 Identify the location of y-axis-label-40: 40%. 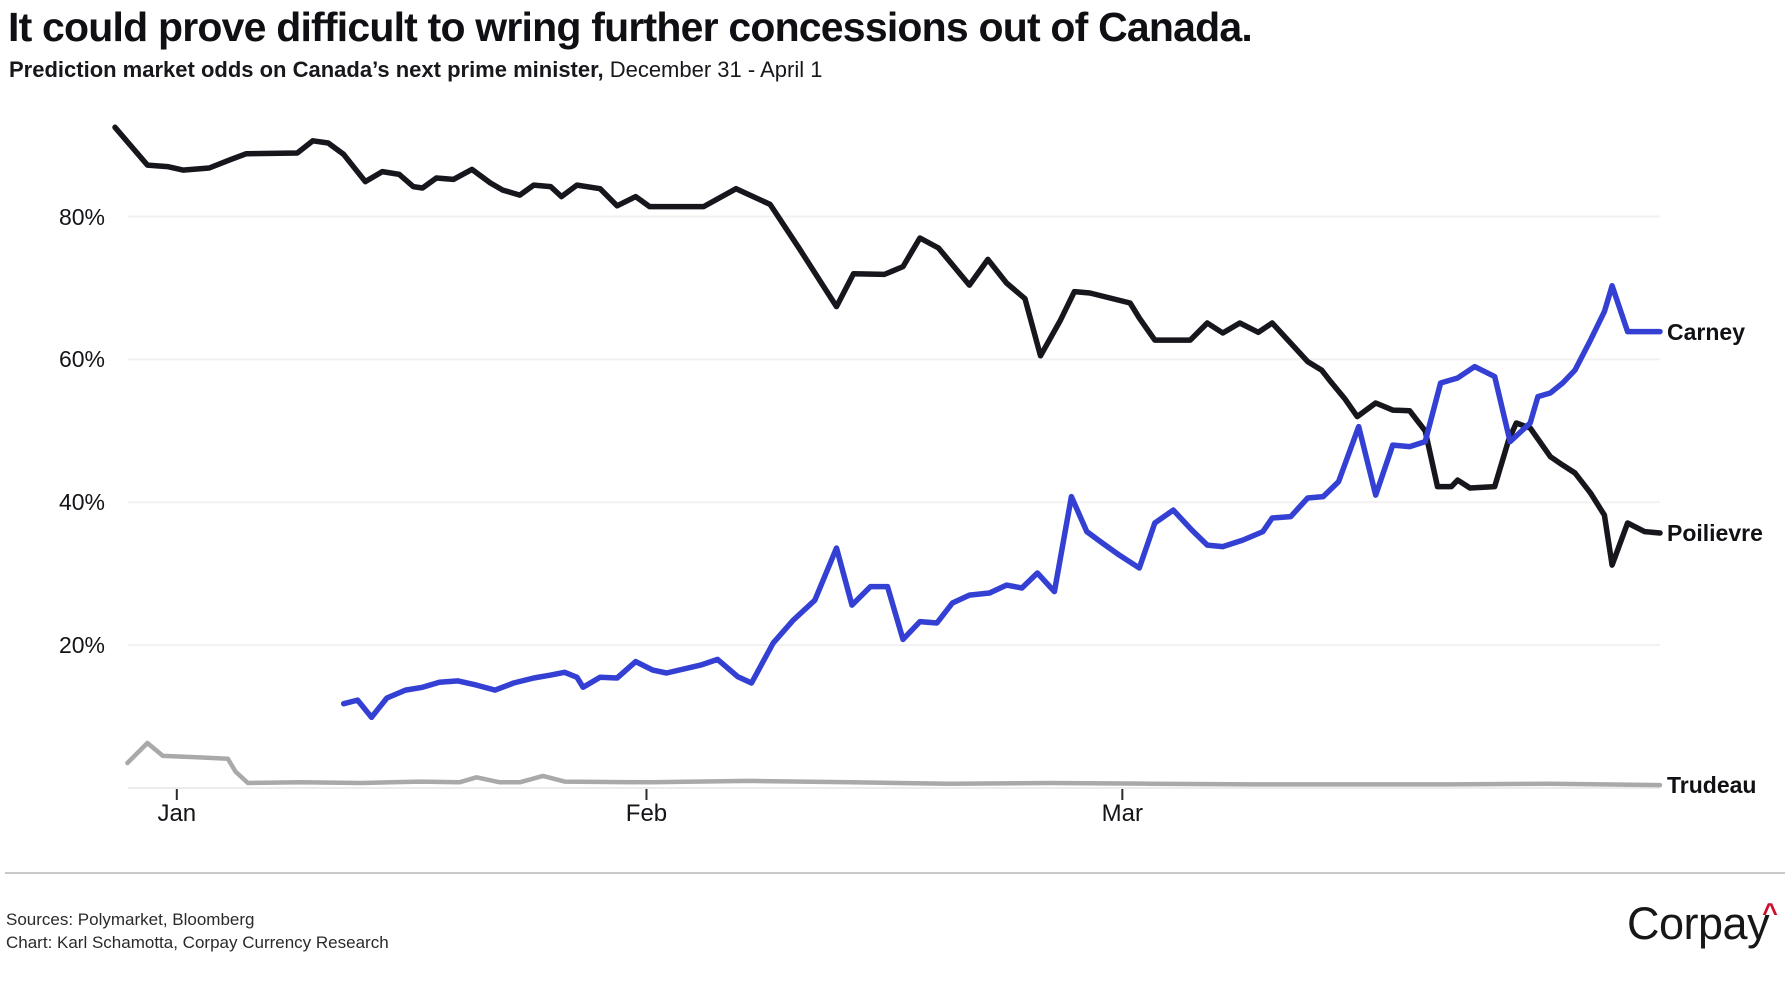
(81, 502).